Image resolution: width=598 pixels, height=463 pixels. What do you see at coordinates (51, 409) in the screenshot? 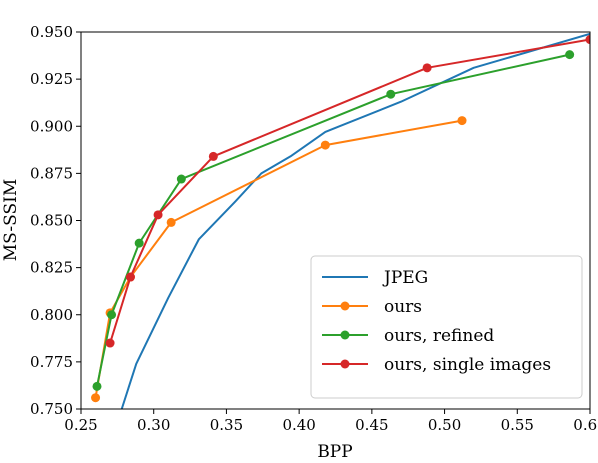
I see `y-tick-label: 0.750` at bounding box center [51, 409].